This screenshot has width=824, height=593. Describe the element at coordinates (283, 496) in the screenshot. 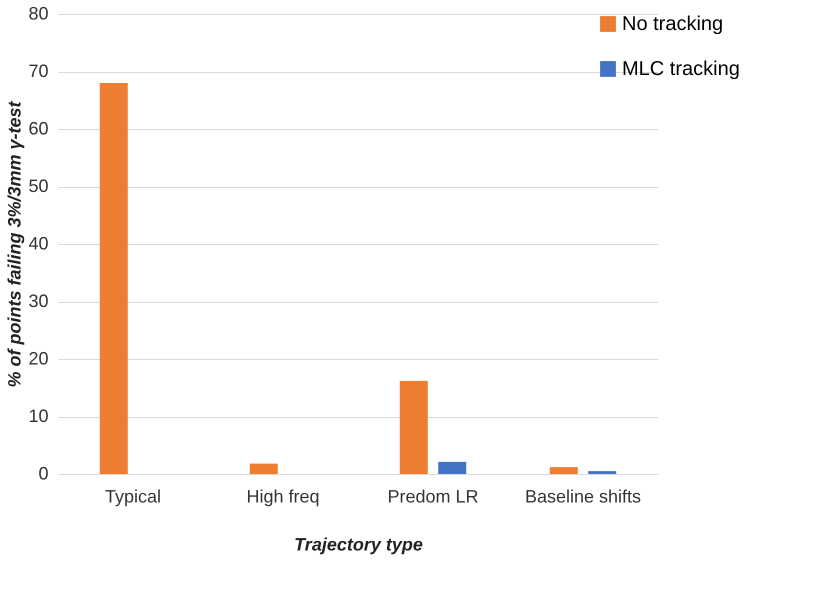

I see `x-tick-label: High freq` at that location.